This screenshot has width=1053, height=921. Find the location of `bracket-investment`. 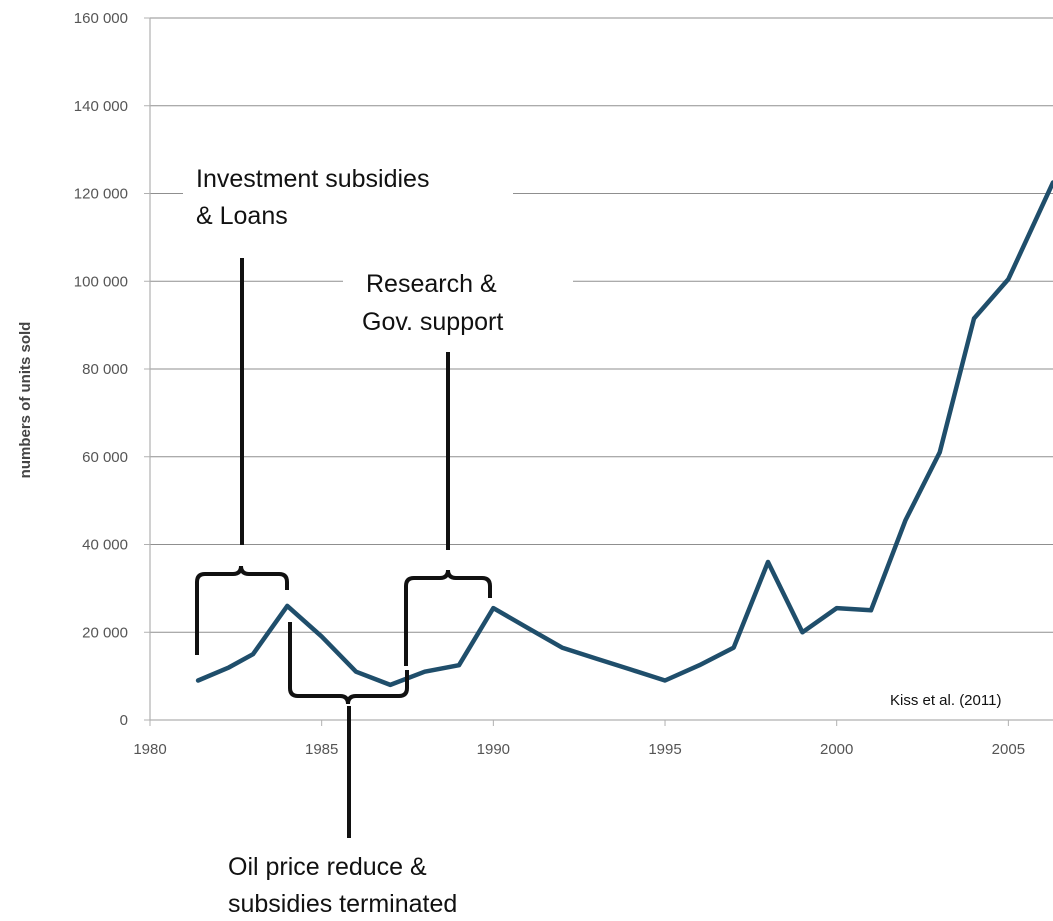

bracket-investment is located at coordinates (242, 610).